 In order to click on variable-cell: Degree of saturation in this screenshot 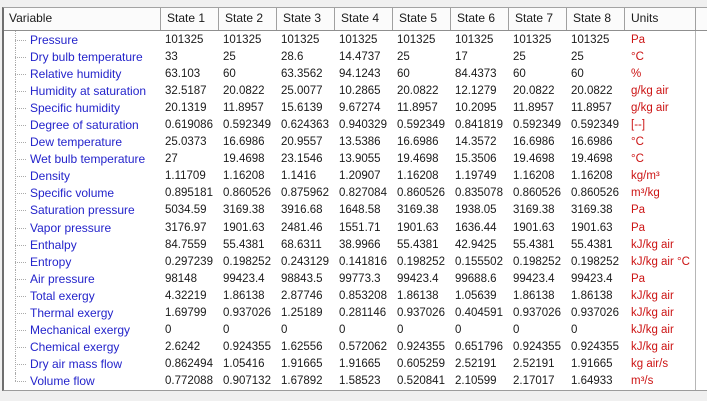, I will do `click(82, 125)`.